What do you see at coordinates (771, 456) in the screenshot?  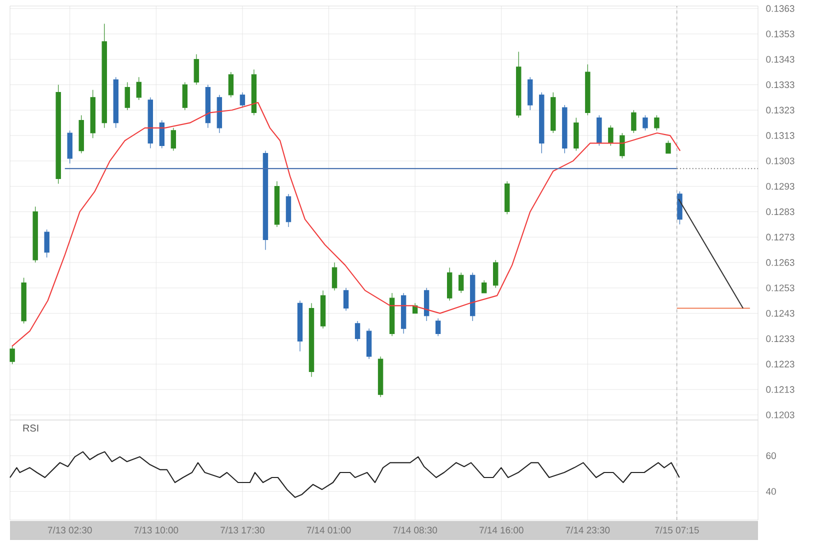 I see `y-tick-label: 60` at bounding box center [771, 456].